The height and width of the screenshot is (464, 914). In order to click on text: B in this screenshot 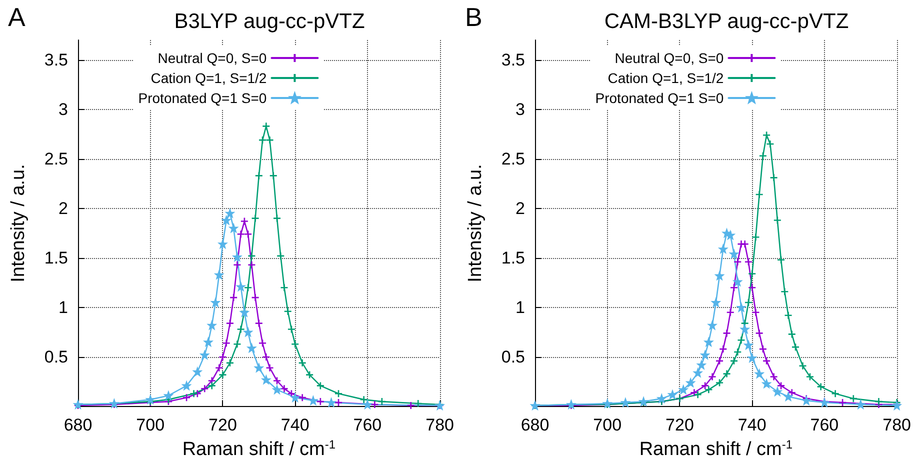, I will do `click(473, 17)`.